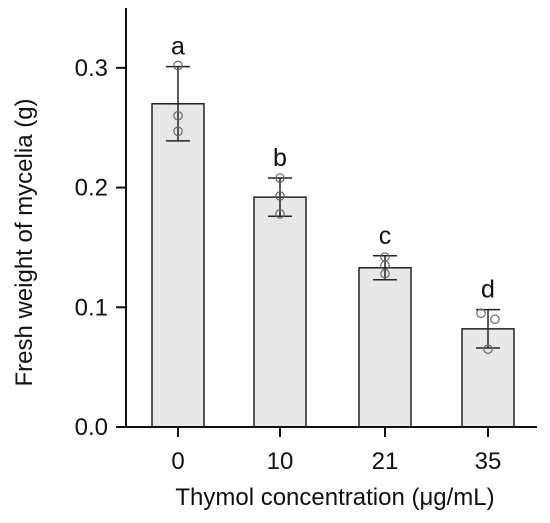  I want to click on y-tick-label: 0.0, so click(91, 427).